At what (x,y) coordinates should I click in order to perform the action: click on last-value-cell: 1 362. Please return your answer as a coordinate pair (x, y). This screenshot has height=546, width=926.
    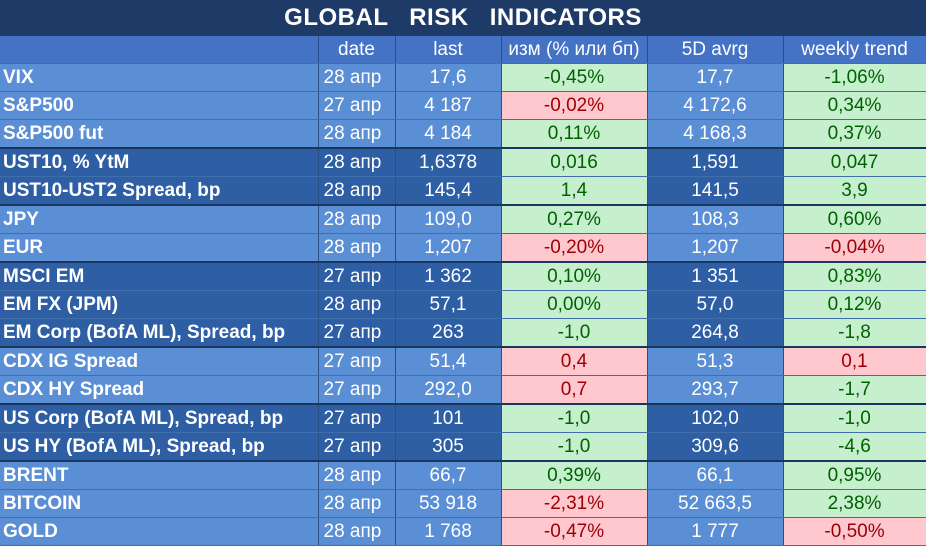
    Looking at the image, I should click on (448, 276).